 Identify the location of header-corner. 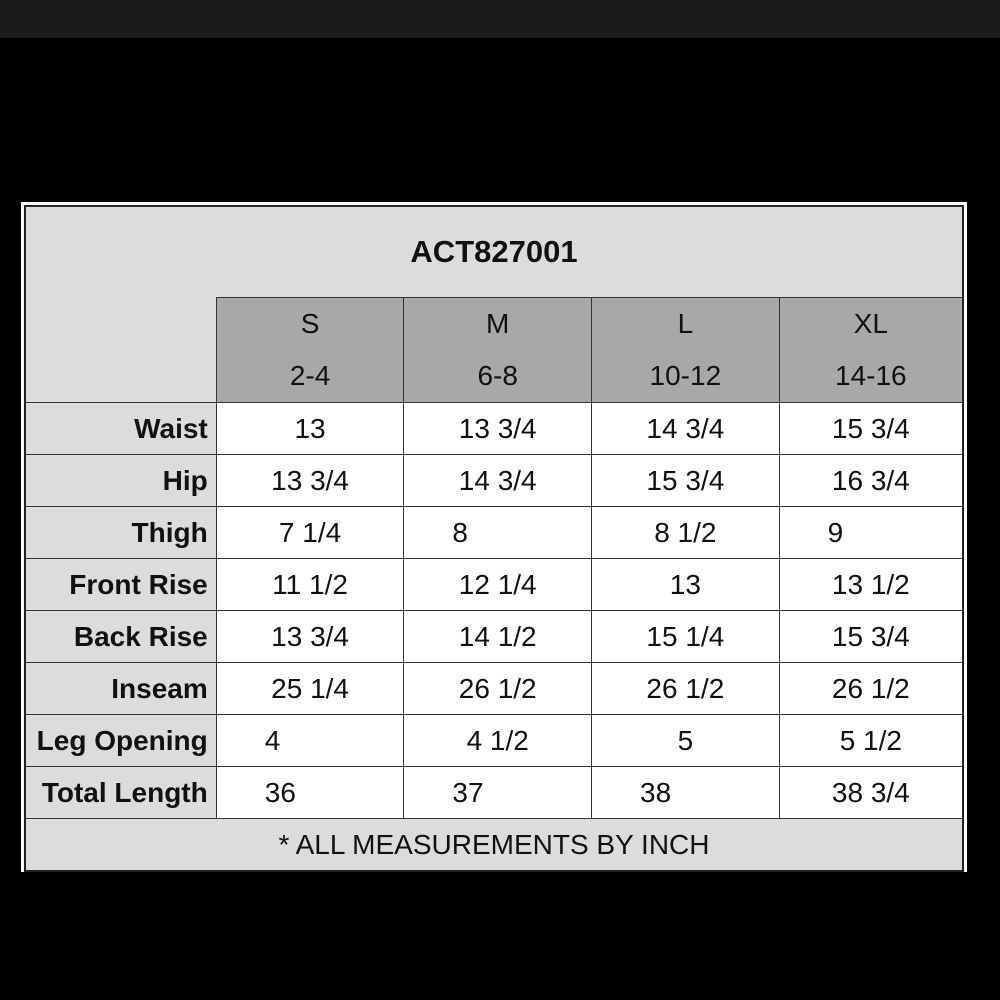
(120, 350).